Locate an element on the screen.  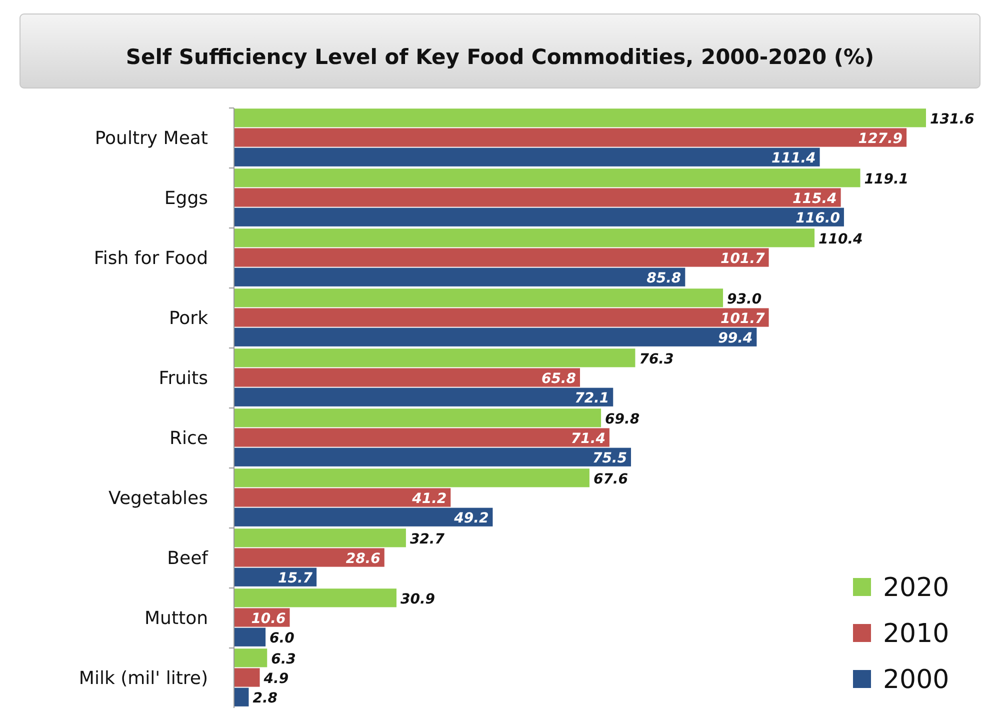
data-label: 49.2 is located at coordinates (471, 518).